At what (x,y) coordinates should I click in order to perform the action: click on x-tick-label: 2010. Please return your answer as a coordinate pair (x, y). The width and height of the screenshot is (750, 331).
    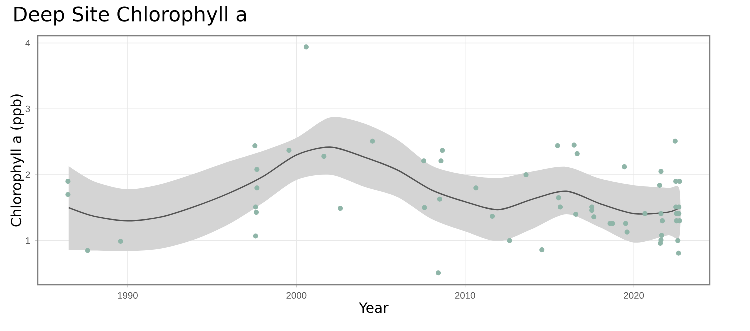
    Looking at the image, I should click on (465, 295).